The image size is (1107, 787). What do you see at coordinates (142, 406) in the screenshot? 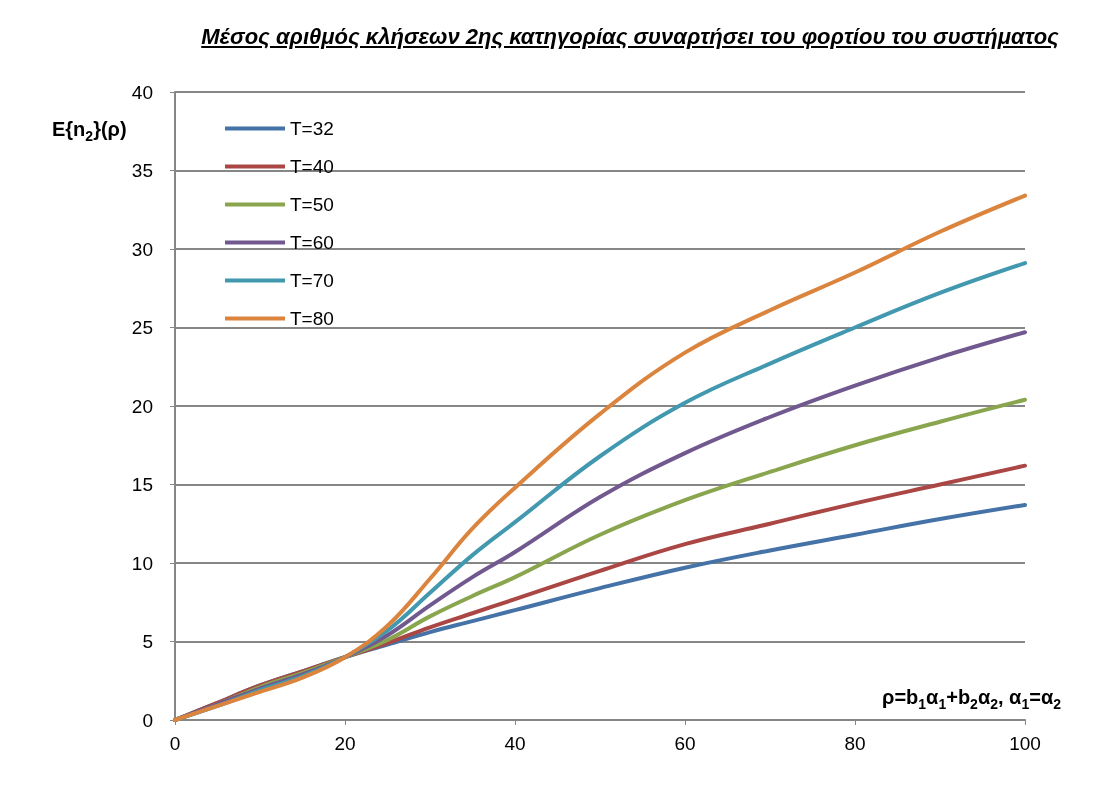
I see `y-tick-label: 20` at bounding box center [142, 406].